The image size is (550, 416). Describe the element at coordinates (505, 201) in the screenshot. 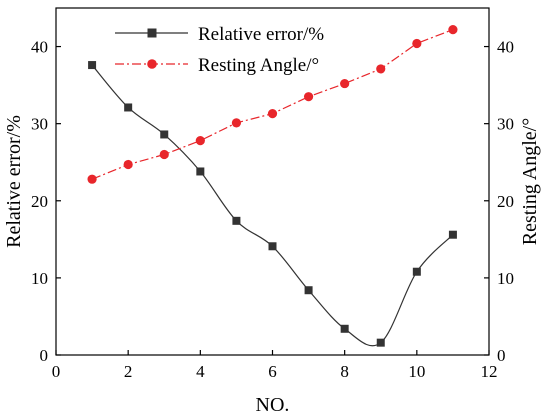

I see `y-right-tick-label: 20` at that location.